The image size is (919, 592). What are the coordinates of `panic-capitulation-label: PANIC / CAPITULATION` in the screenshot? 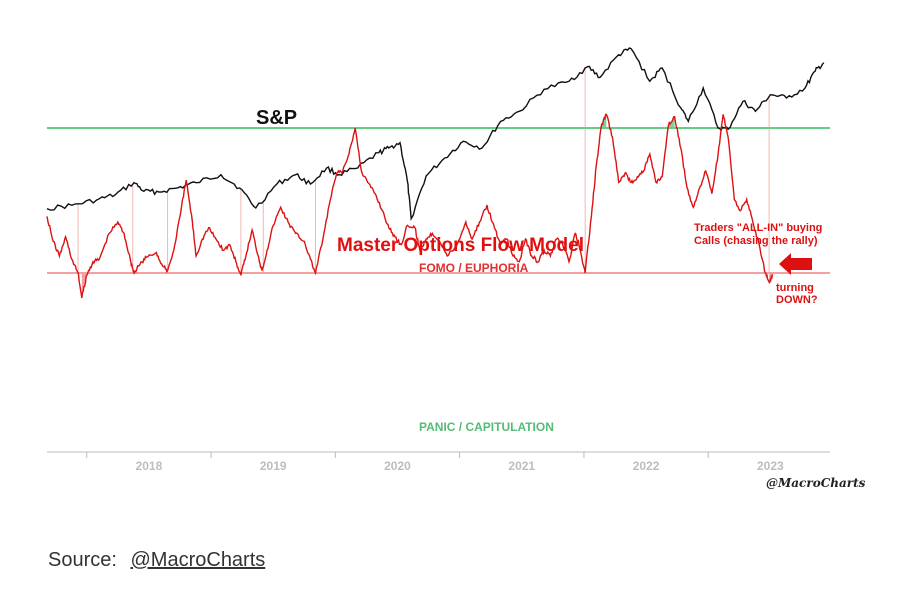 It's located at (486, 427).